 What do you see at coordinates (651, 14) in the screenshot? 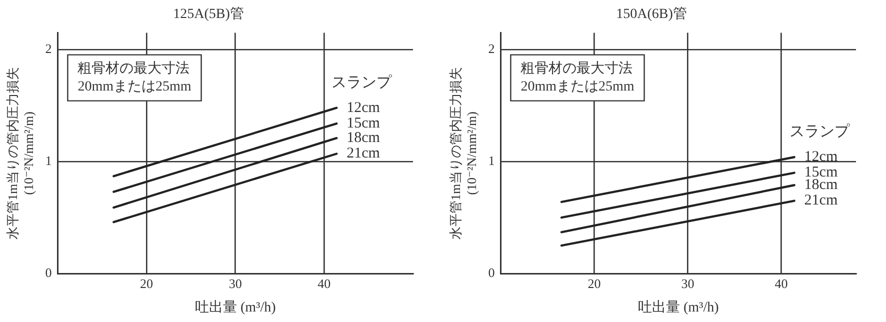
I see `chart-title: 150A(6B)管` at bounding box center [651, 14].